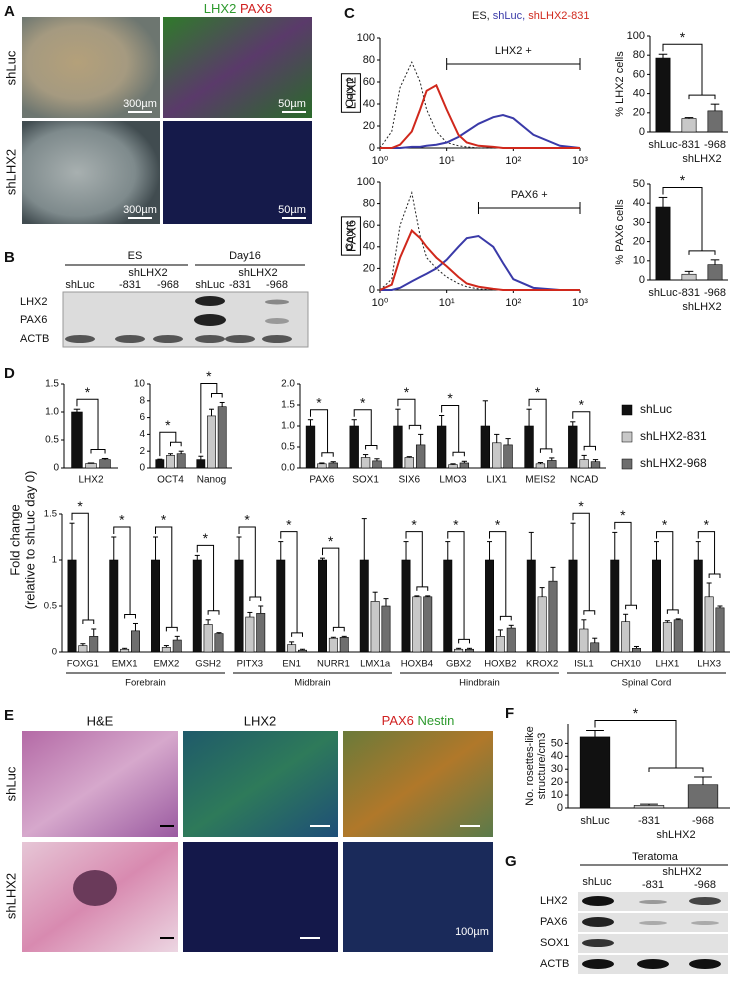 This screenshot has height=981, width=746. I want to click on x-tick-label: GSH2, so click(208, 664).